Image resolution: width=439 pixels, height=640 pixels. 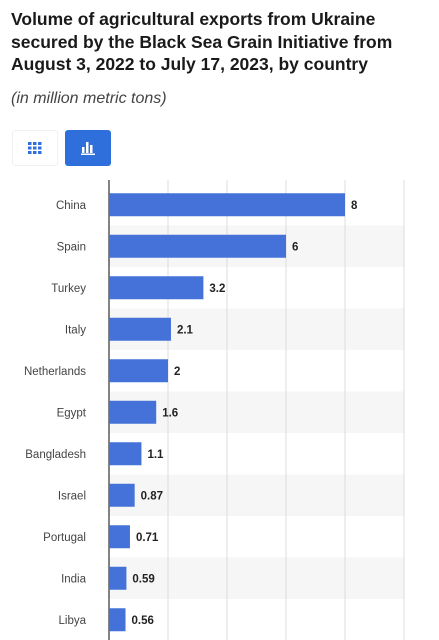 I want to click on chart-view-button, so click(x=88, y=148).